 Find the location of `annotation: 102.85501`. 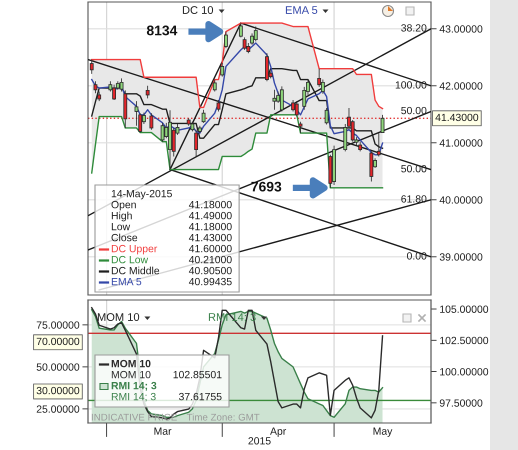

annotation: 102.85501 is located at coordinates (198, 374).